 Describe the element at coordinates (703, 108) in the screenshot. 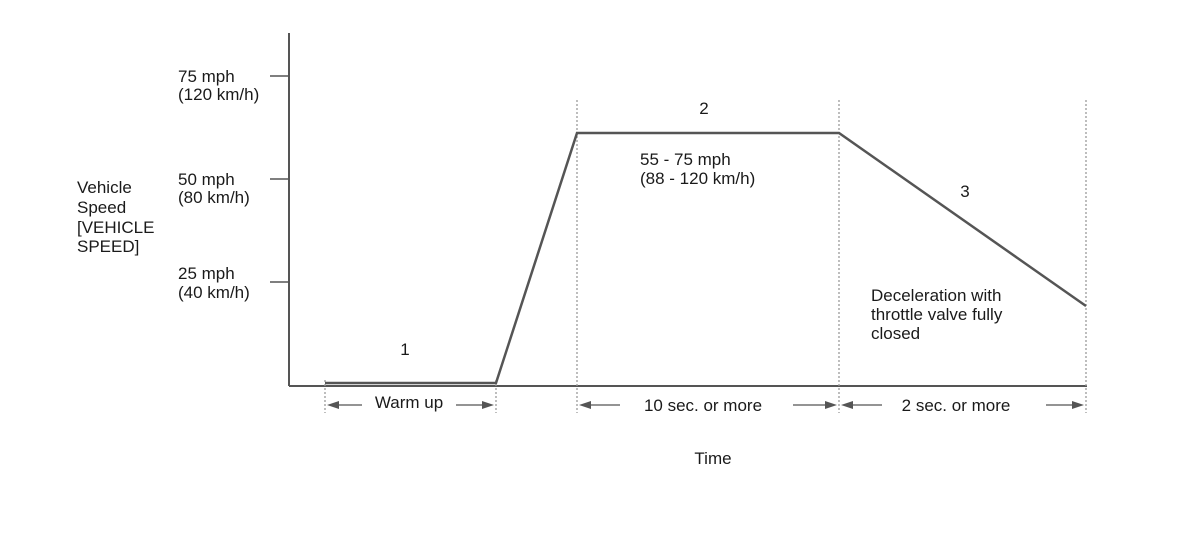

I see `phase-2-number: 2` at that location.